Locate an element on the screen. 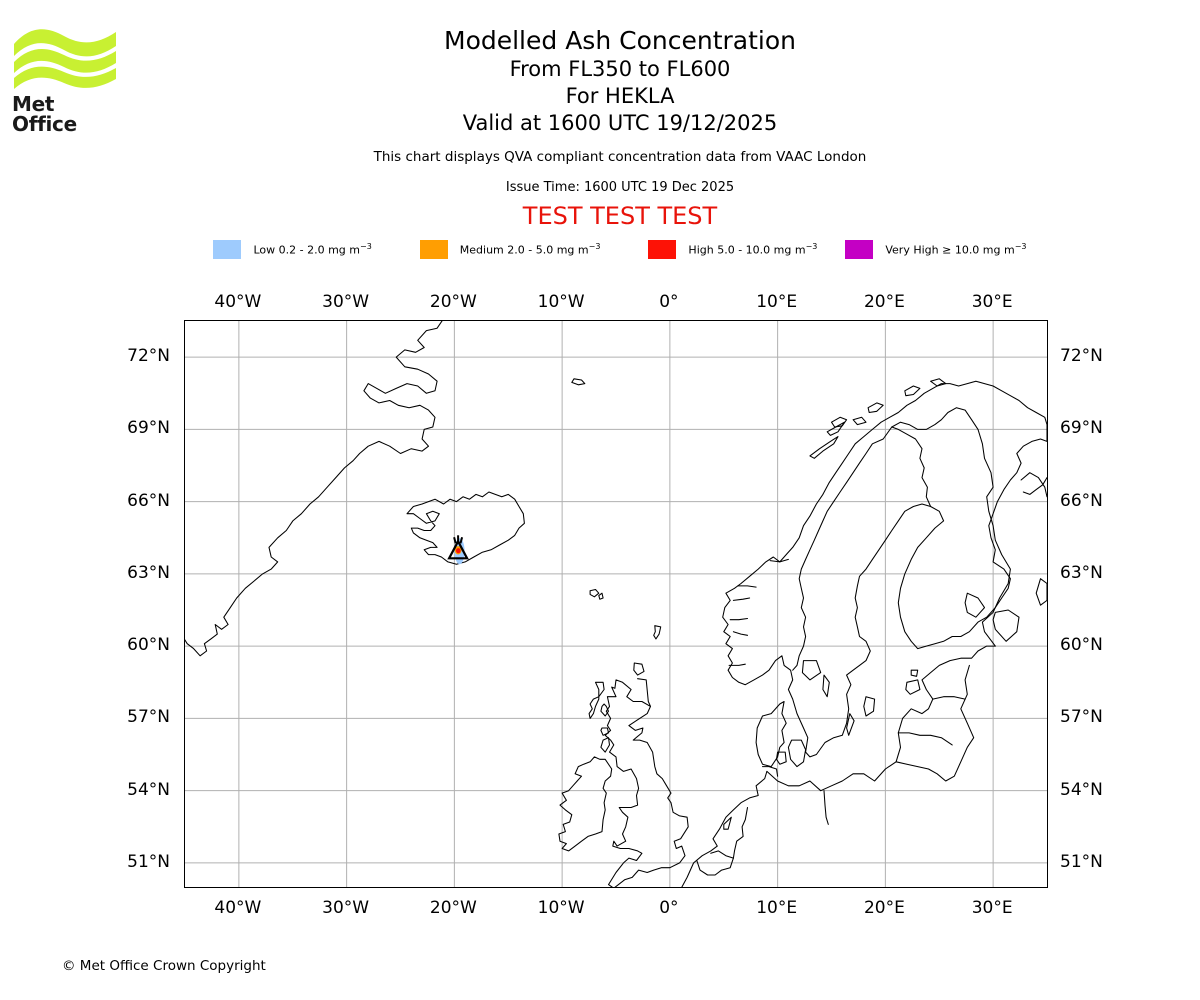  coastline-russia-ne-coast is located at coordinates (1034, 486).